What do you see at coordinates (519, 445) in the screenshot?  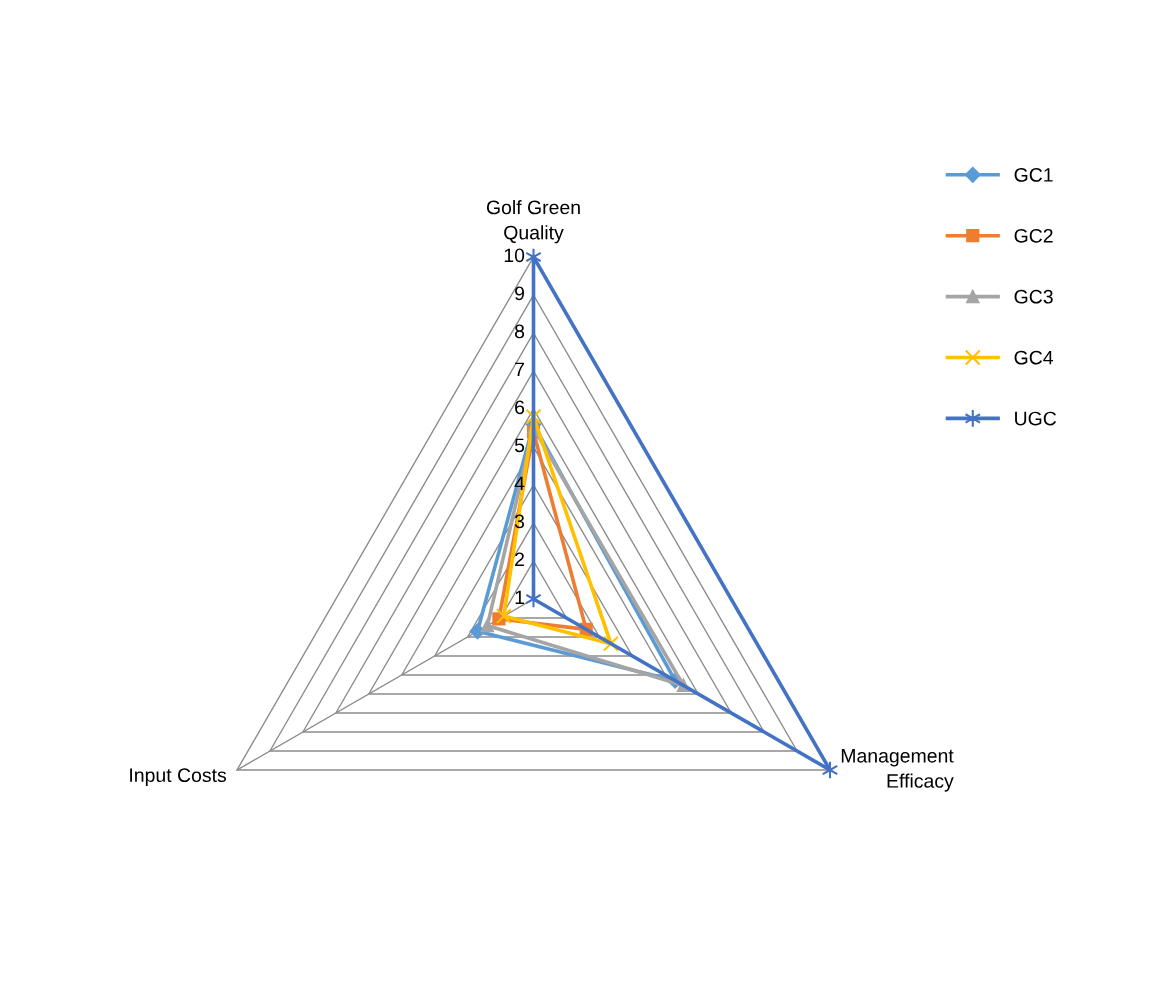 I see `y-tick-label: 5` at bounding box center [519, 445].